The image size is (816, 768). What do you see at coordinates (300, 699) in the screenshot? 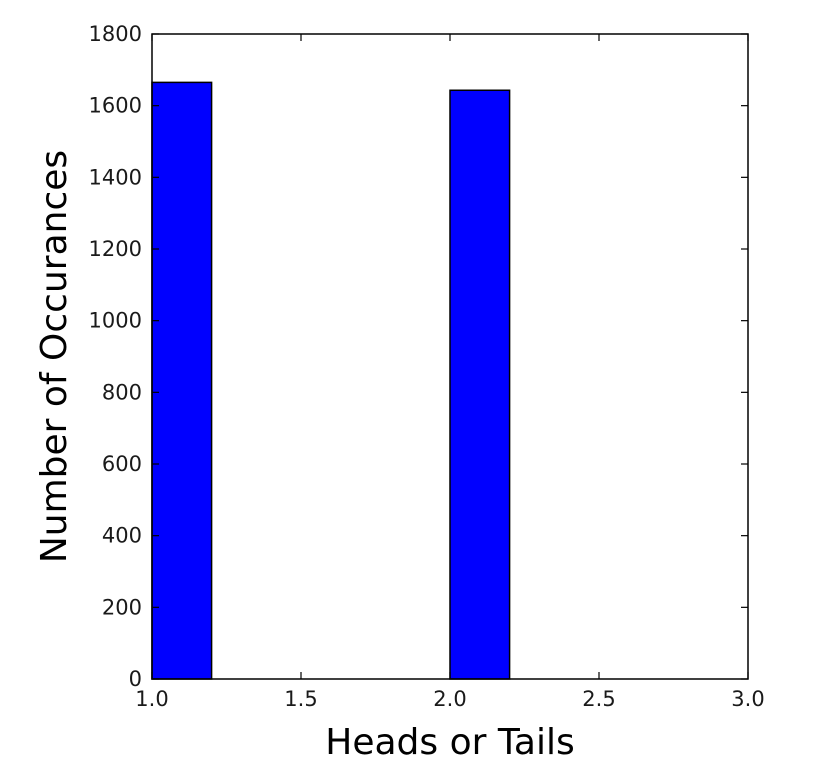
I see `x-tick-label: 1.5` at bounding box center [300, 699].